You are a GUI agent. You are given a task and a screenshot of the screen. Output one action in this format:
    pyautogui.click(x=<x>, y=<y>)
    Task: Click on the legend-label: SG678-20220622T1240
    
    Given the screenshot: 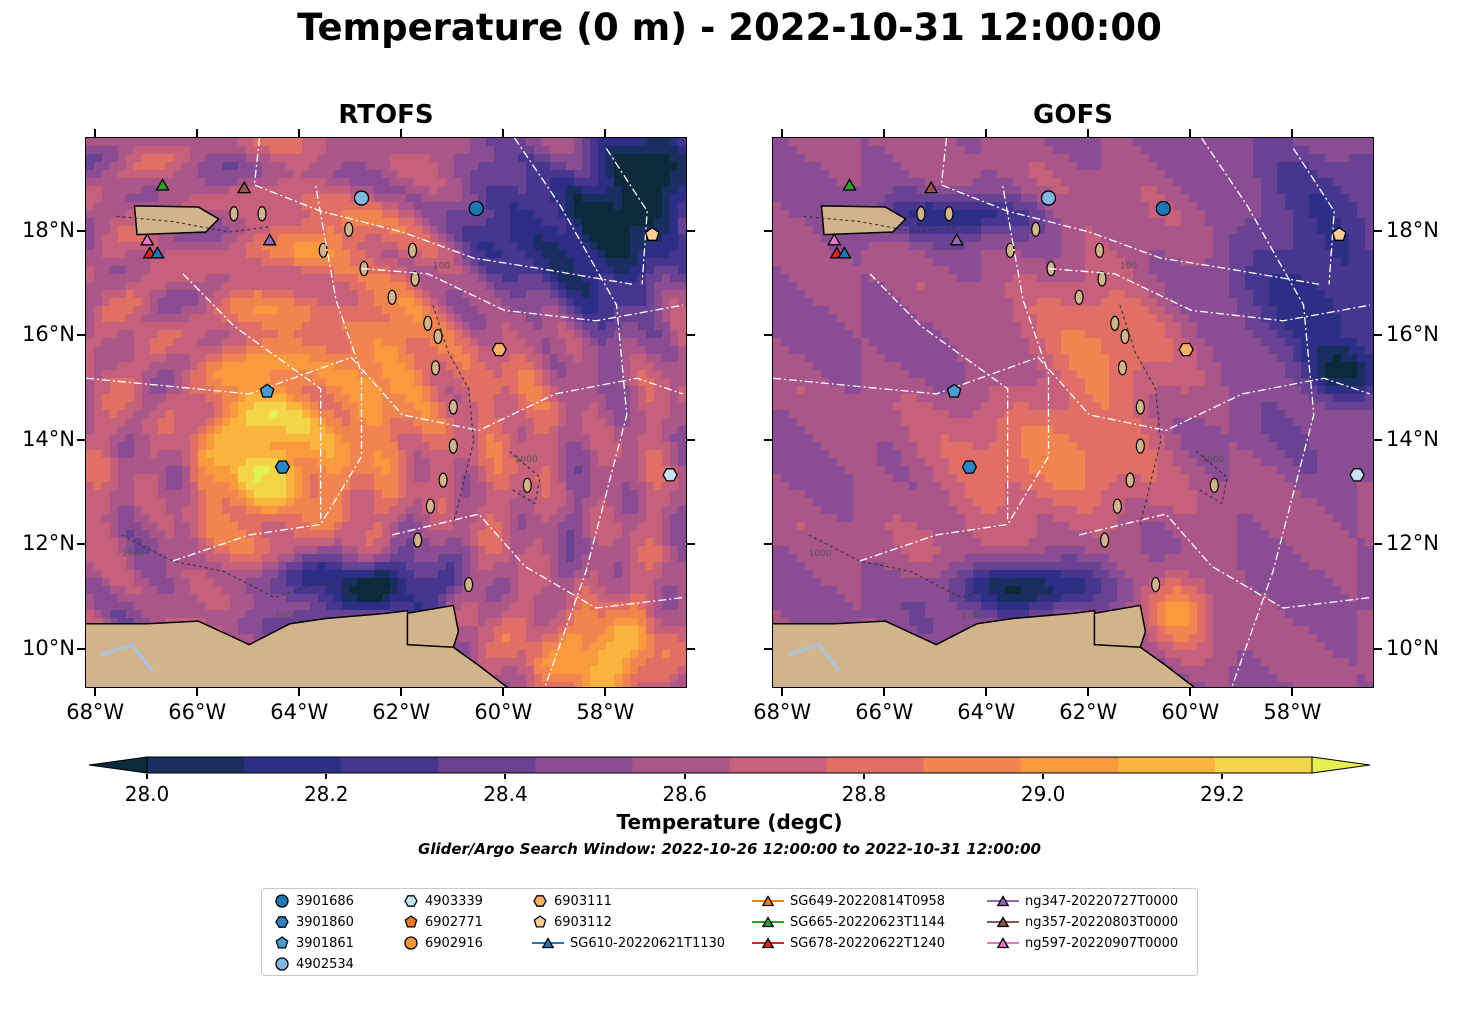 What is the action you would take?
    pyautogui.click(x=868, y=943)
    